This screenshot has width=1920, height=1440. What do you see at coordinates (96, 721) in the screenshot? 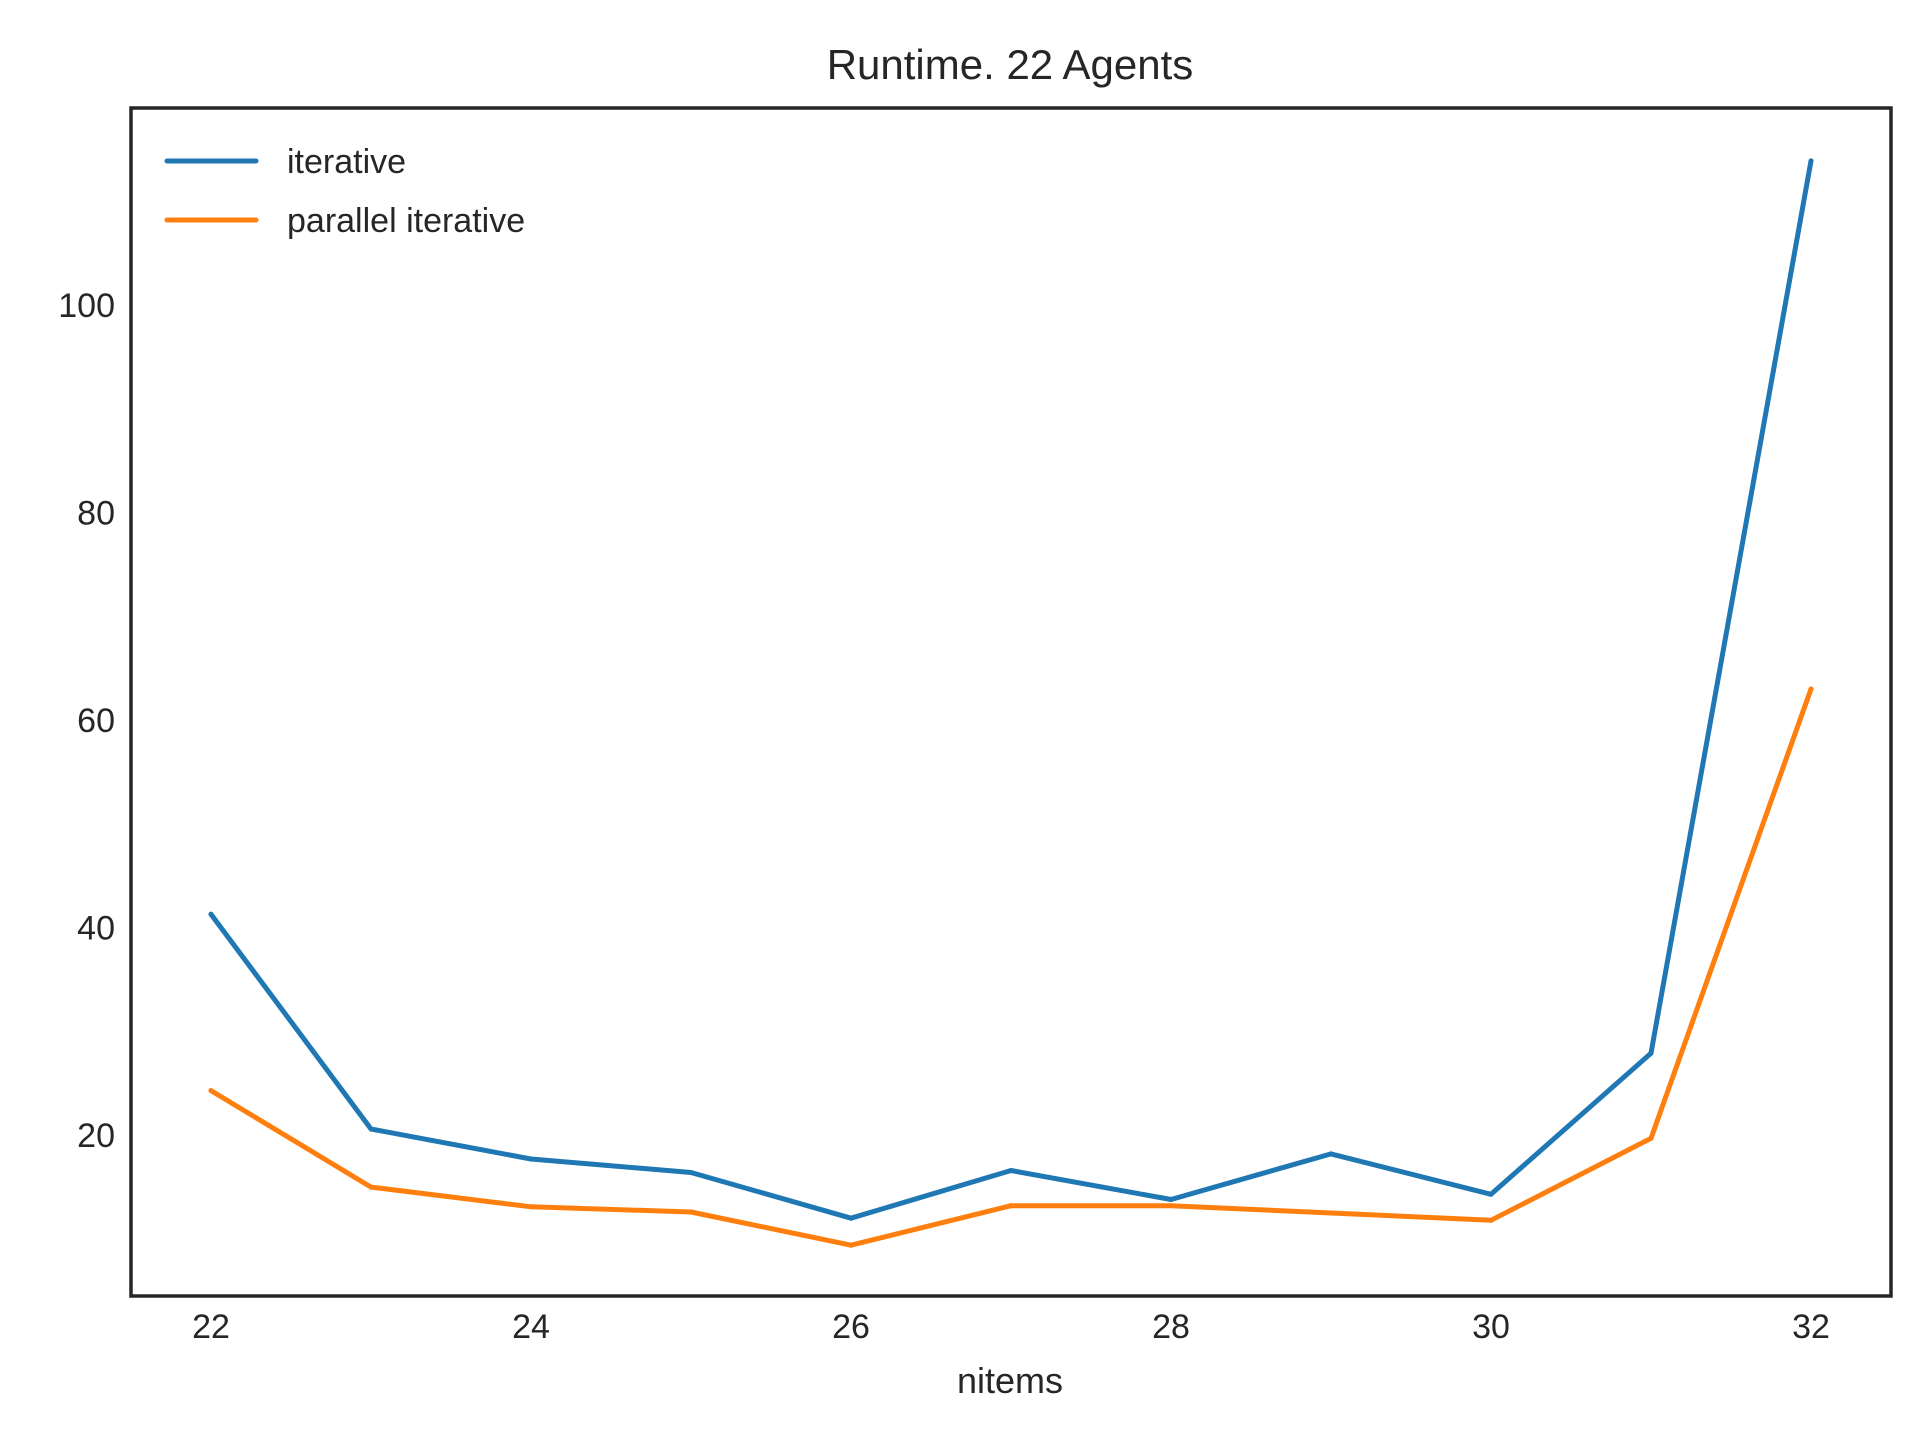
I see `y-tick-label: 60` at bounding box center [96, 721].